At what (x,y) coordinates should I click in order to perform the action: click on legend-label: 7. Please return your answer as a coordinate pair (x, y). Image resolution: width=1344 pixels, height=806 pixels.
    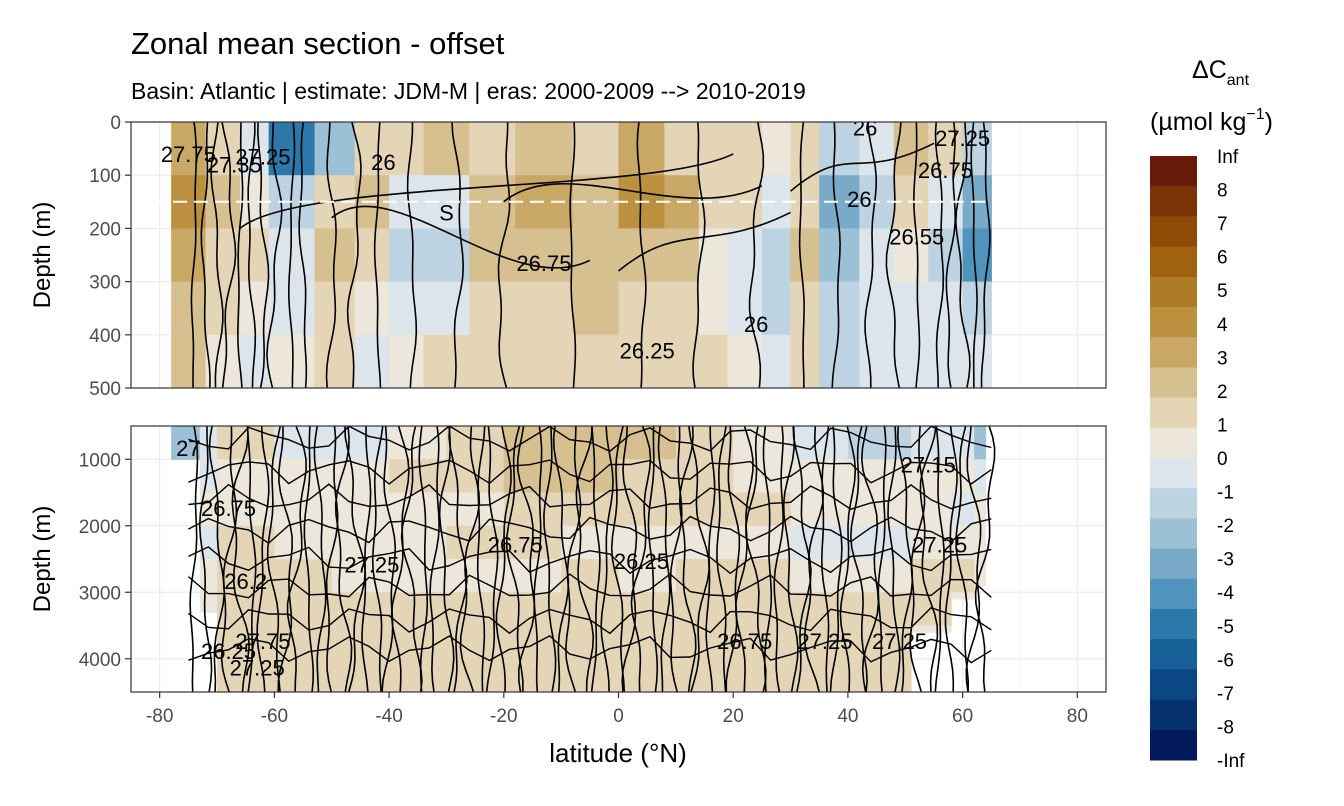
    Looking at the image, I should click on (1222, 224).